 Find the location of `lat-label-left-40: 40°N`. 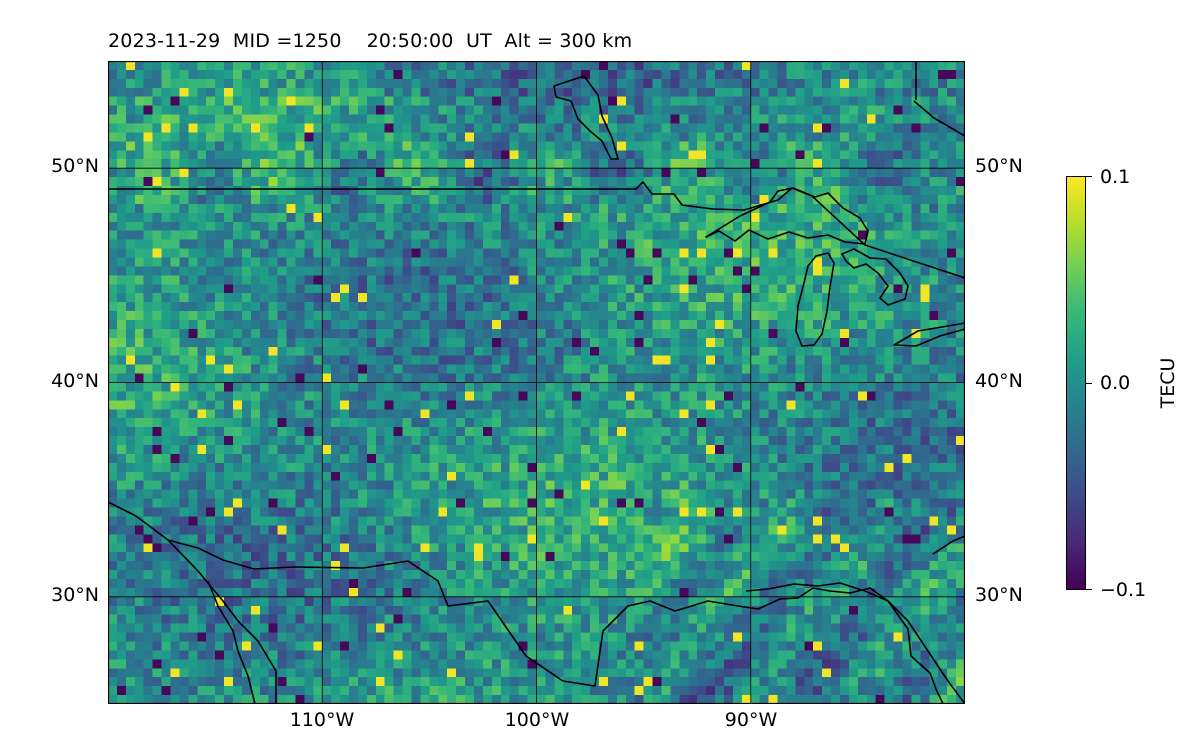

lat-label-left-40: 40°N is located at coordinates (75, 381).